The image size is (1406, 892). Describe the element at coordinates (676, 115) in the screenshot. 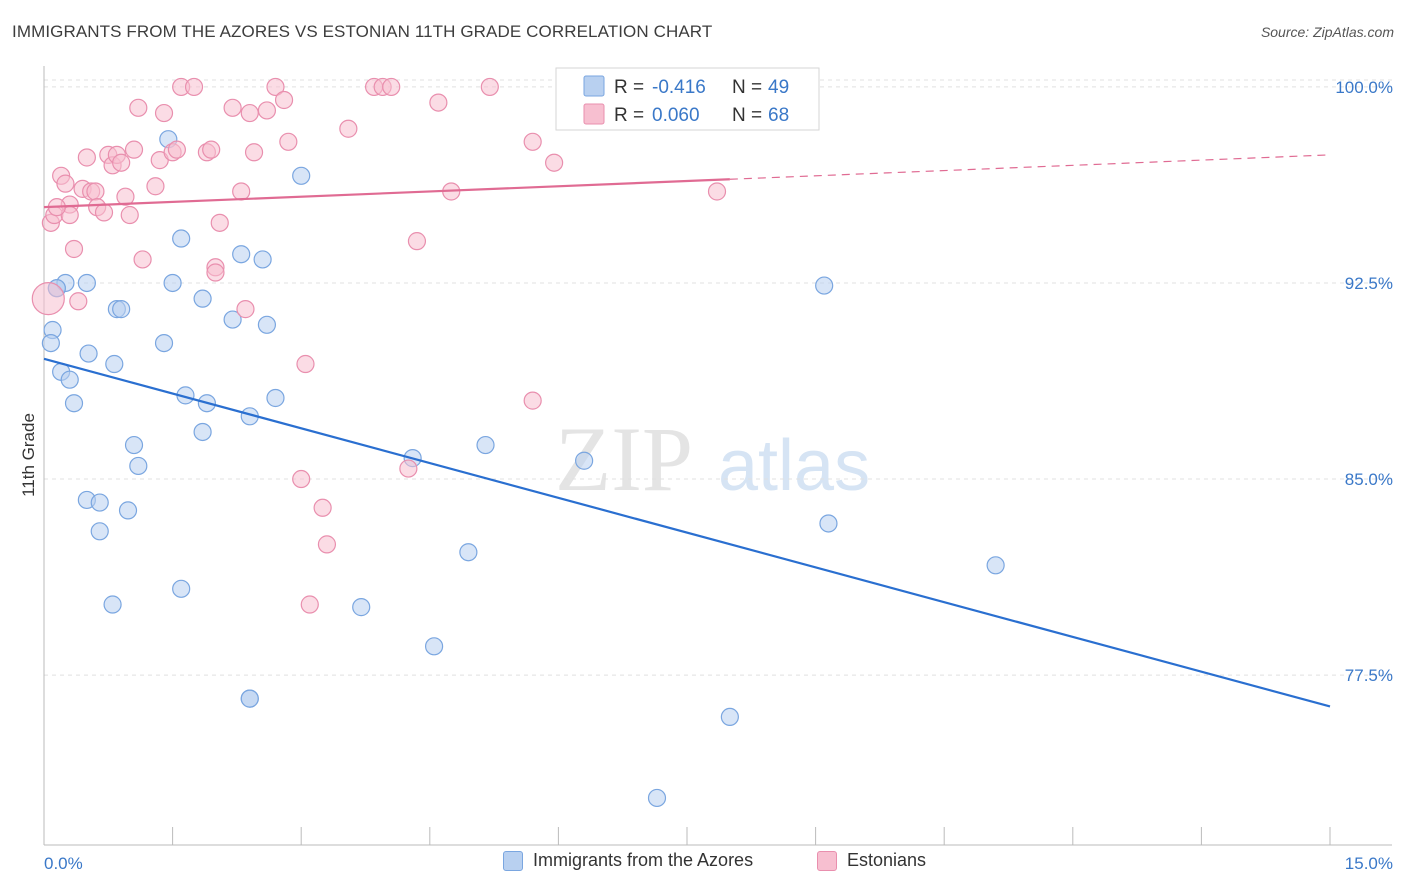

I see `stats-r-value: 0.060` at that location.